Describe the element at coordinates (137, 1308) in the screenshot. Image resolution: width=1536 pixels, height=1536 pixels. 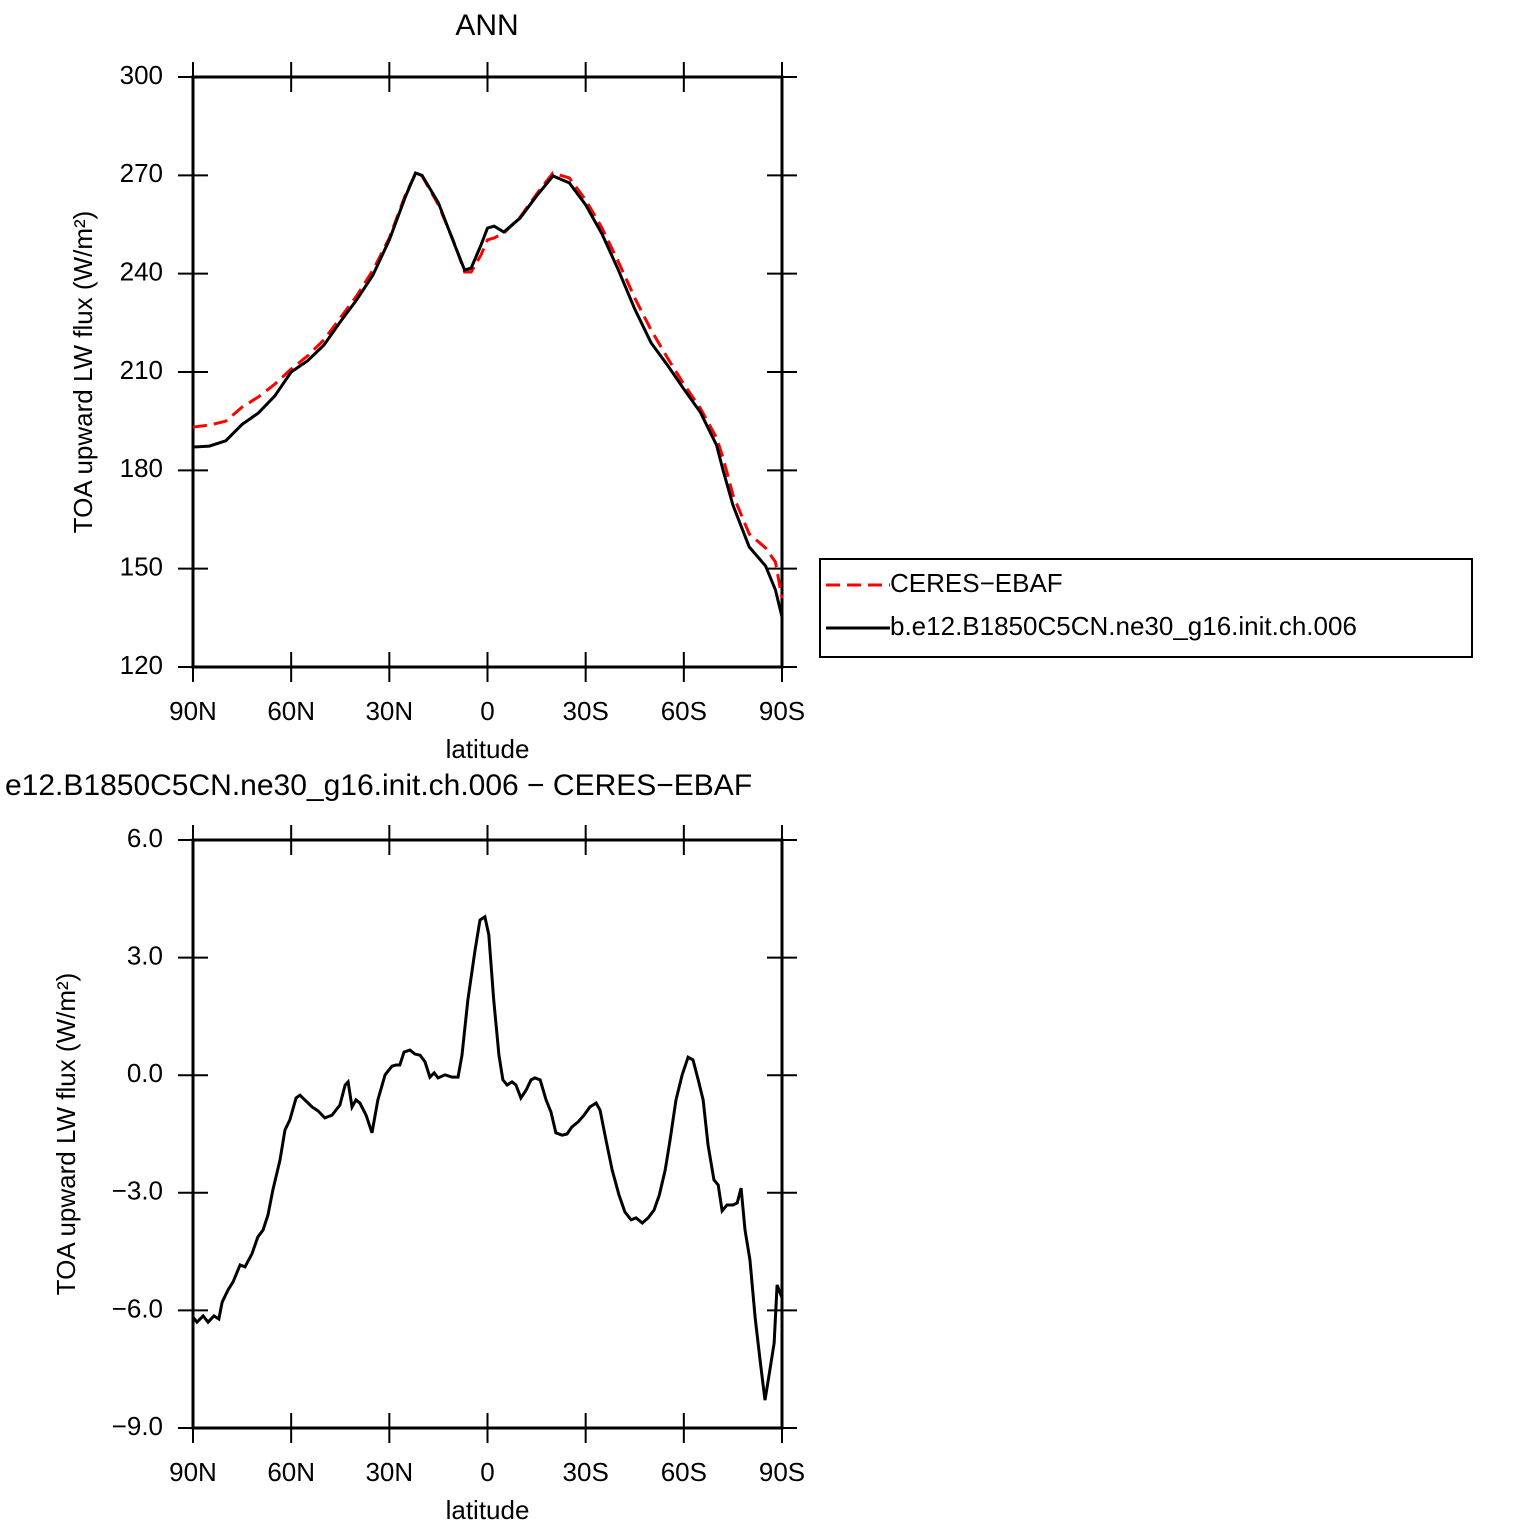
I see `y-tick-label: −6.0` at that location.